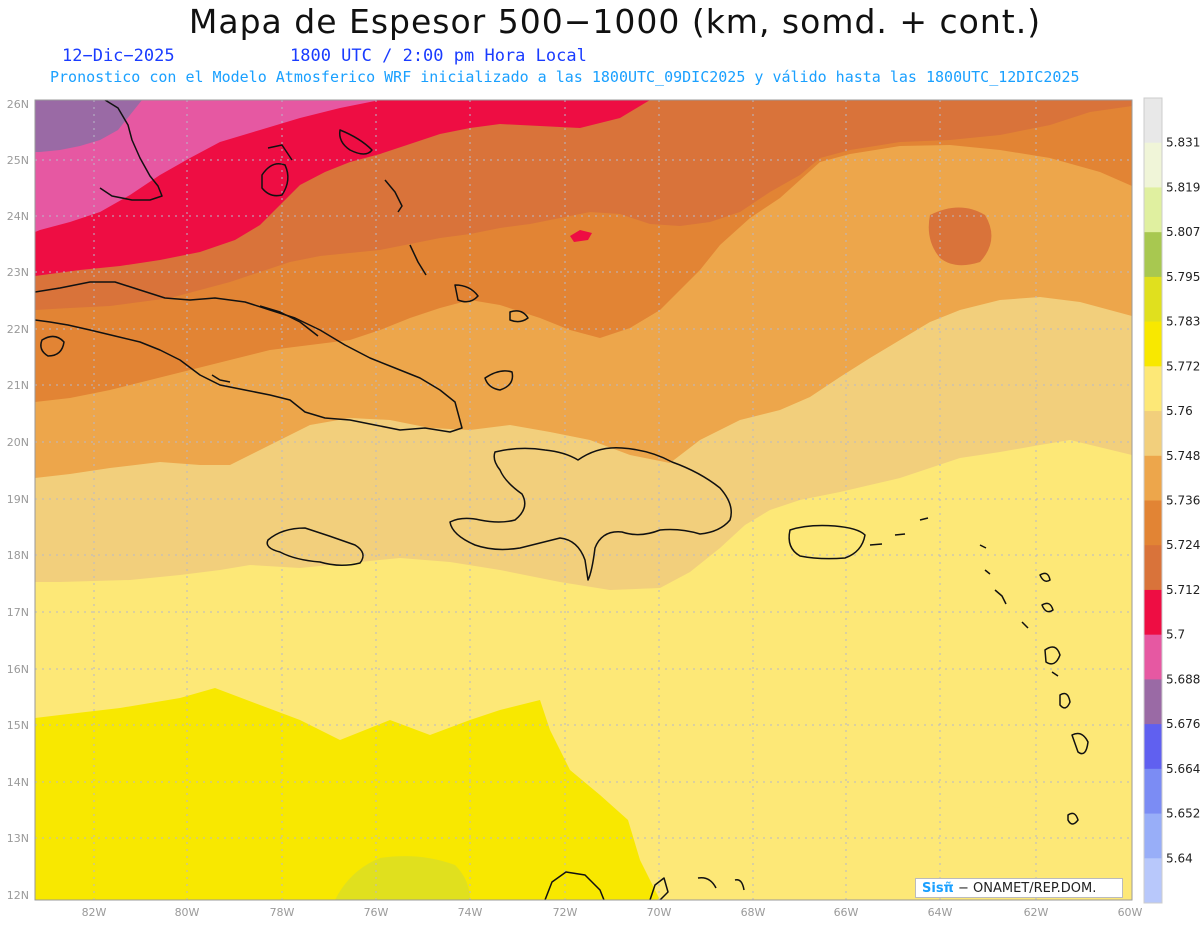  Describe the element at coordinates (519, 316) in the screenshot. I see `coast-turks` at that location.